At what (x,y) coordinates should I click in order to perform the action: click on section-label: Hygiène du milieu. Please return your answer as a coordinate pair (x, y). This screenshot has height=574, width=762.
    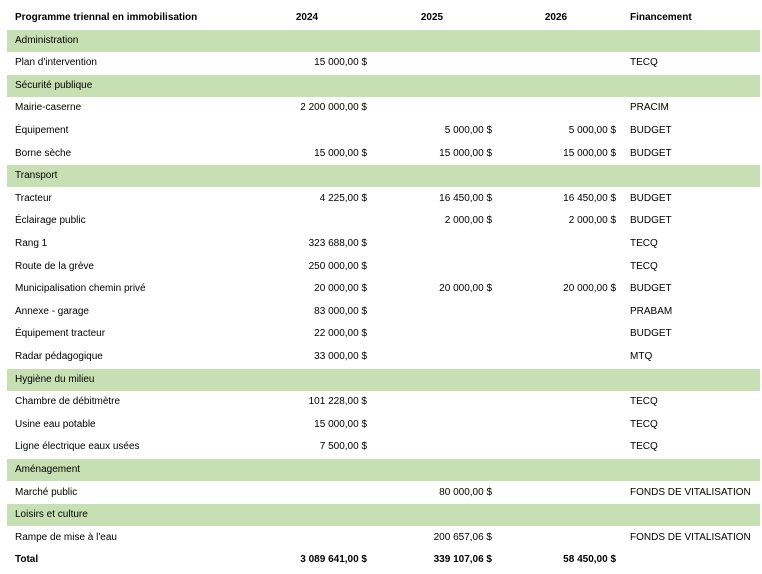
    Looking at the image, I should click on (55, 379).